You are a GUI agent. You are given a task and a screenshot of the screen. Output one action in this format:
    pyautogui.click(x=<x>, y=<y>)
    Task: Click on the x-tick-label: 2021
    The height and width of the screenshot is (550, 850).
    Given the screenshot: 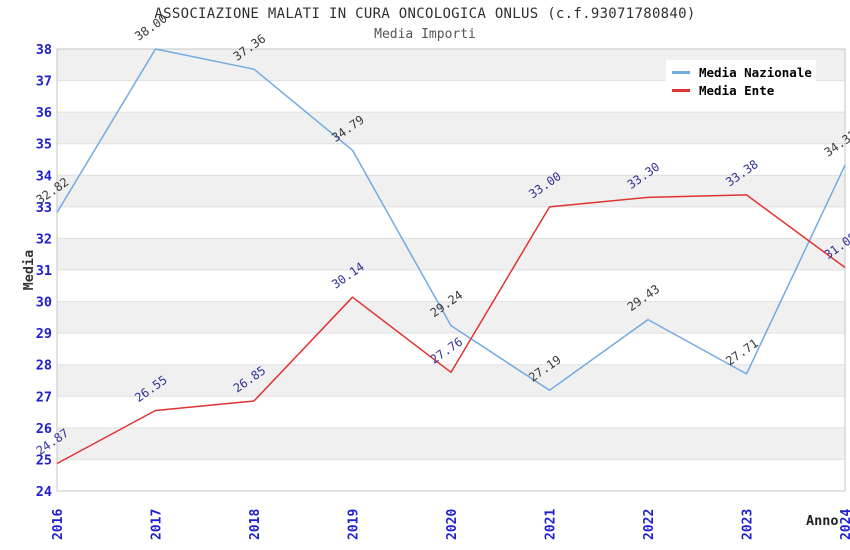 What is the action you would take?
    pyautogui.click(x=551, y=524)
    